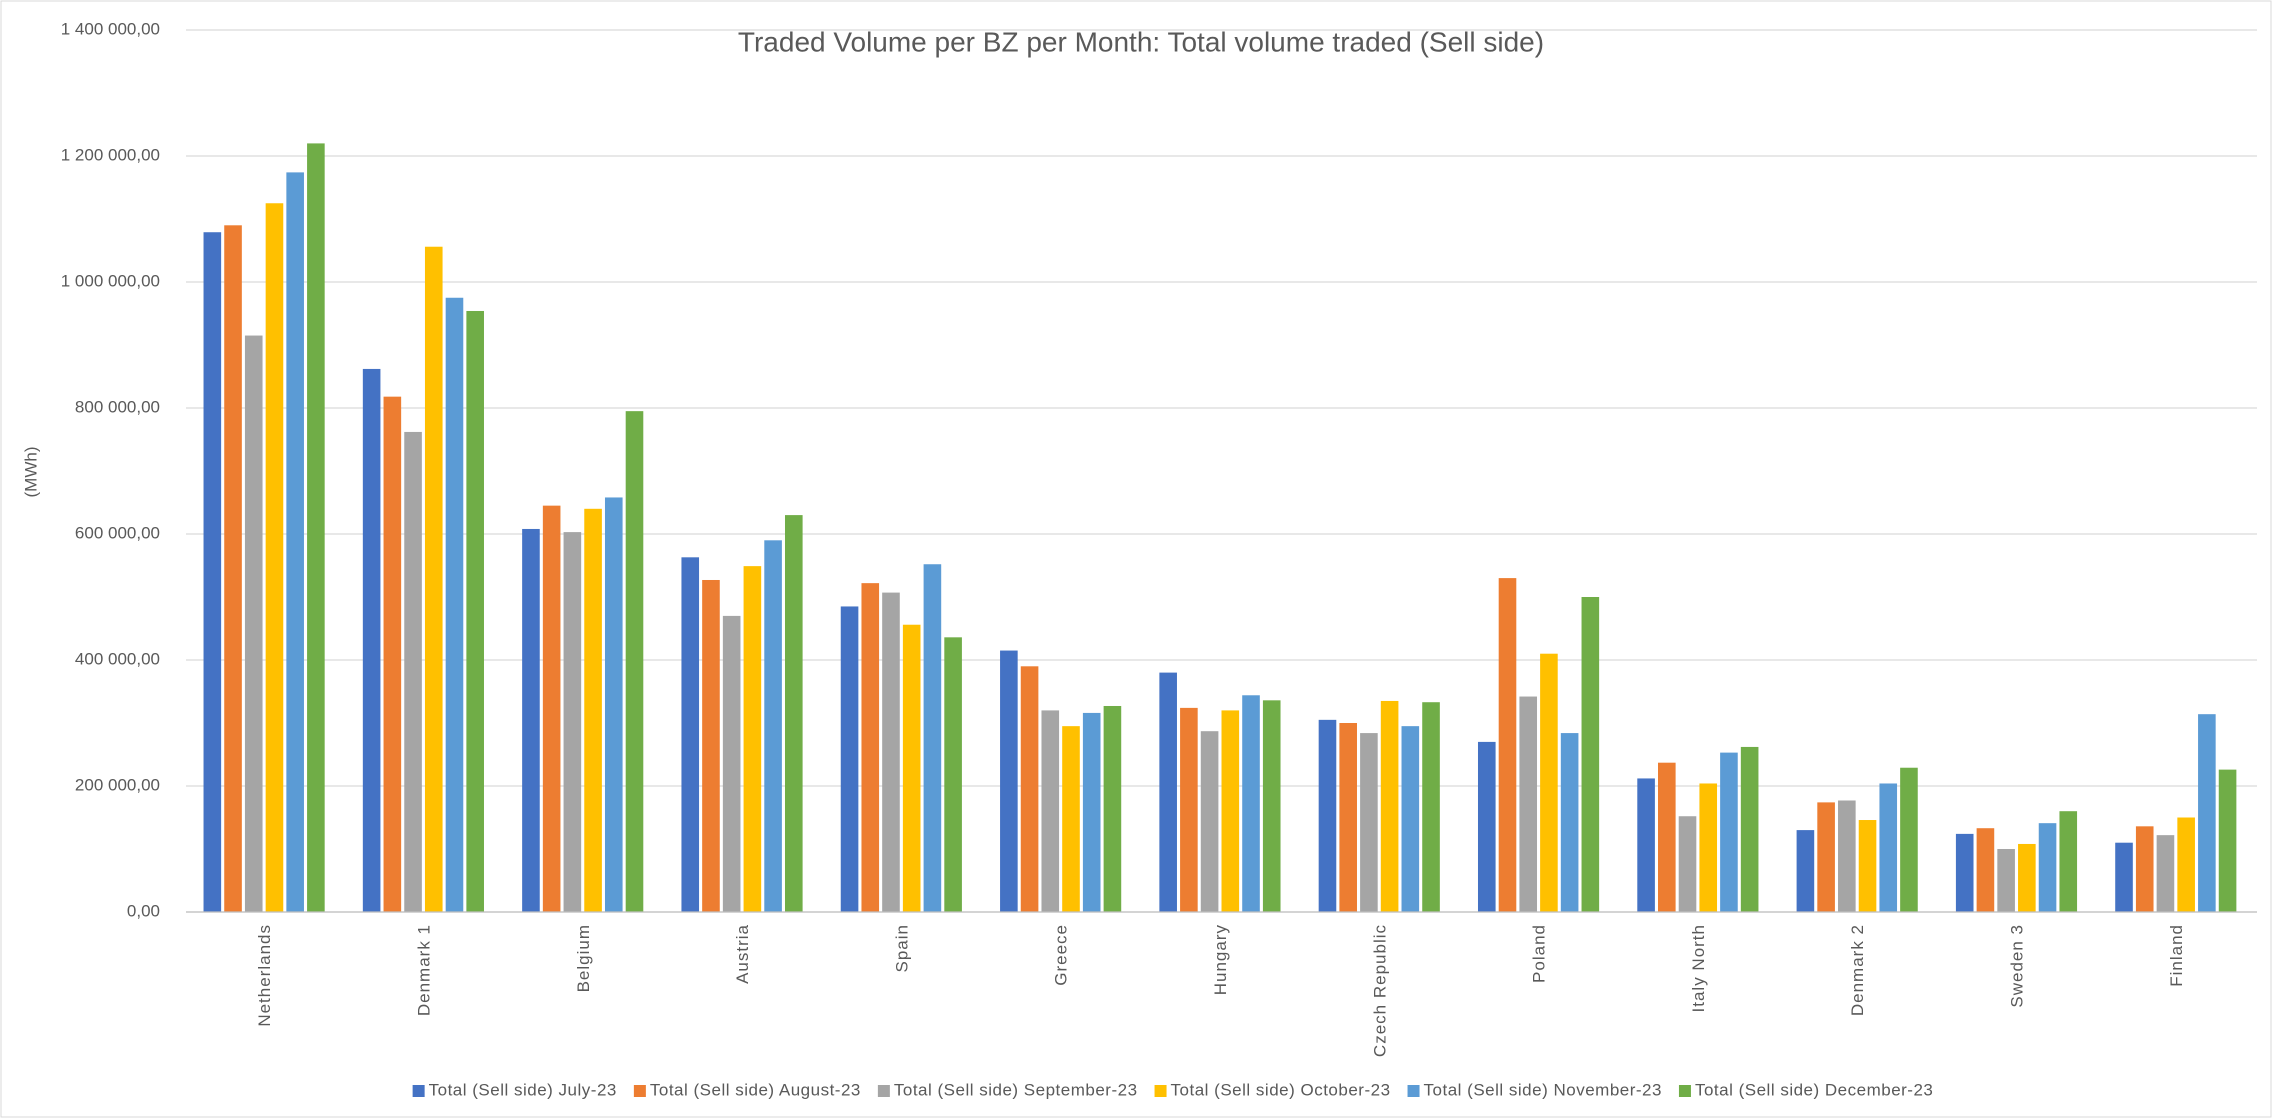  I want to click on x-tick-label: Finland, so click(2176, 955).